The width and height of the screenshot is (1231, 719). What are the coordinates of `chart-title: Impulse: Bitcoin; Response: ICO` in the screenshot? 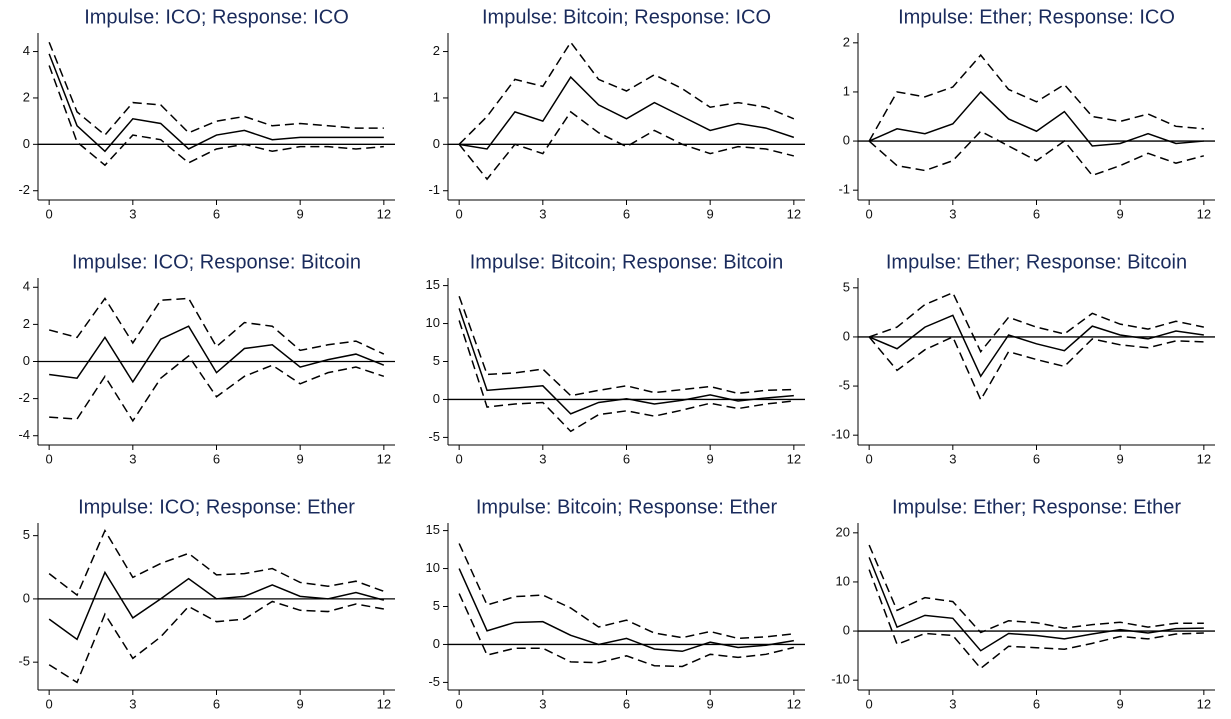 It's located at (626, 17).